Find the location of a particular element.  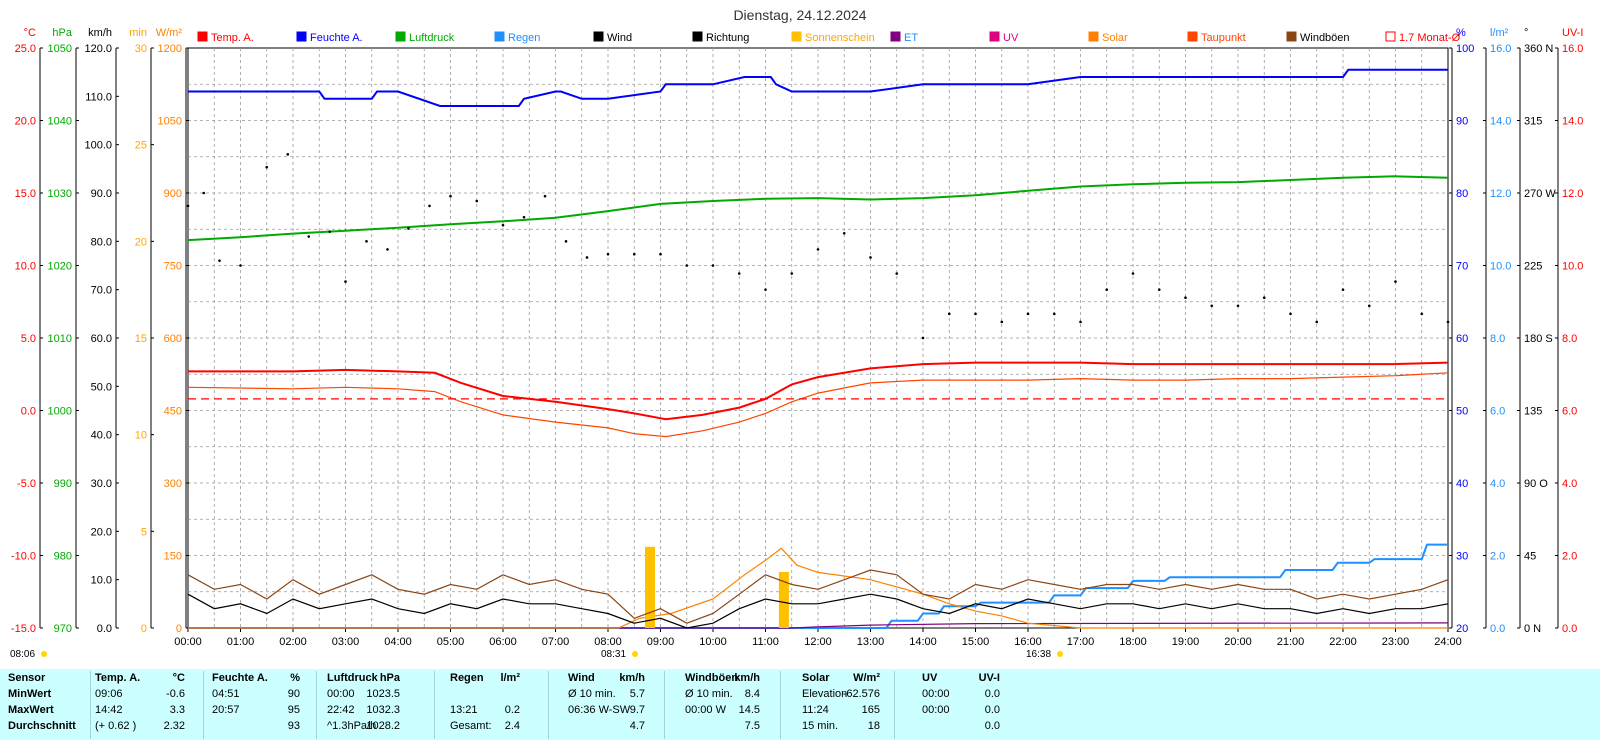

sunset-icon is located at coordinates (1060, 654).